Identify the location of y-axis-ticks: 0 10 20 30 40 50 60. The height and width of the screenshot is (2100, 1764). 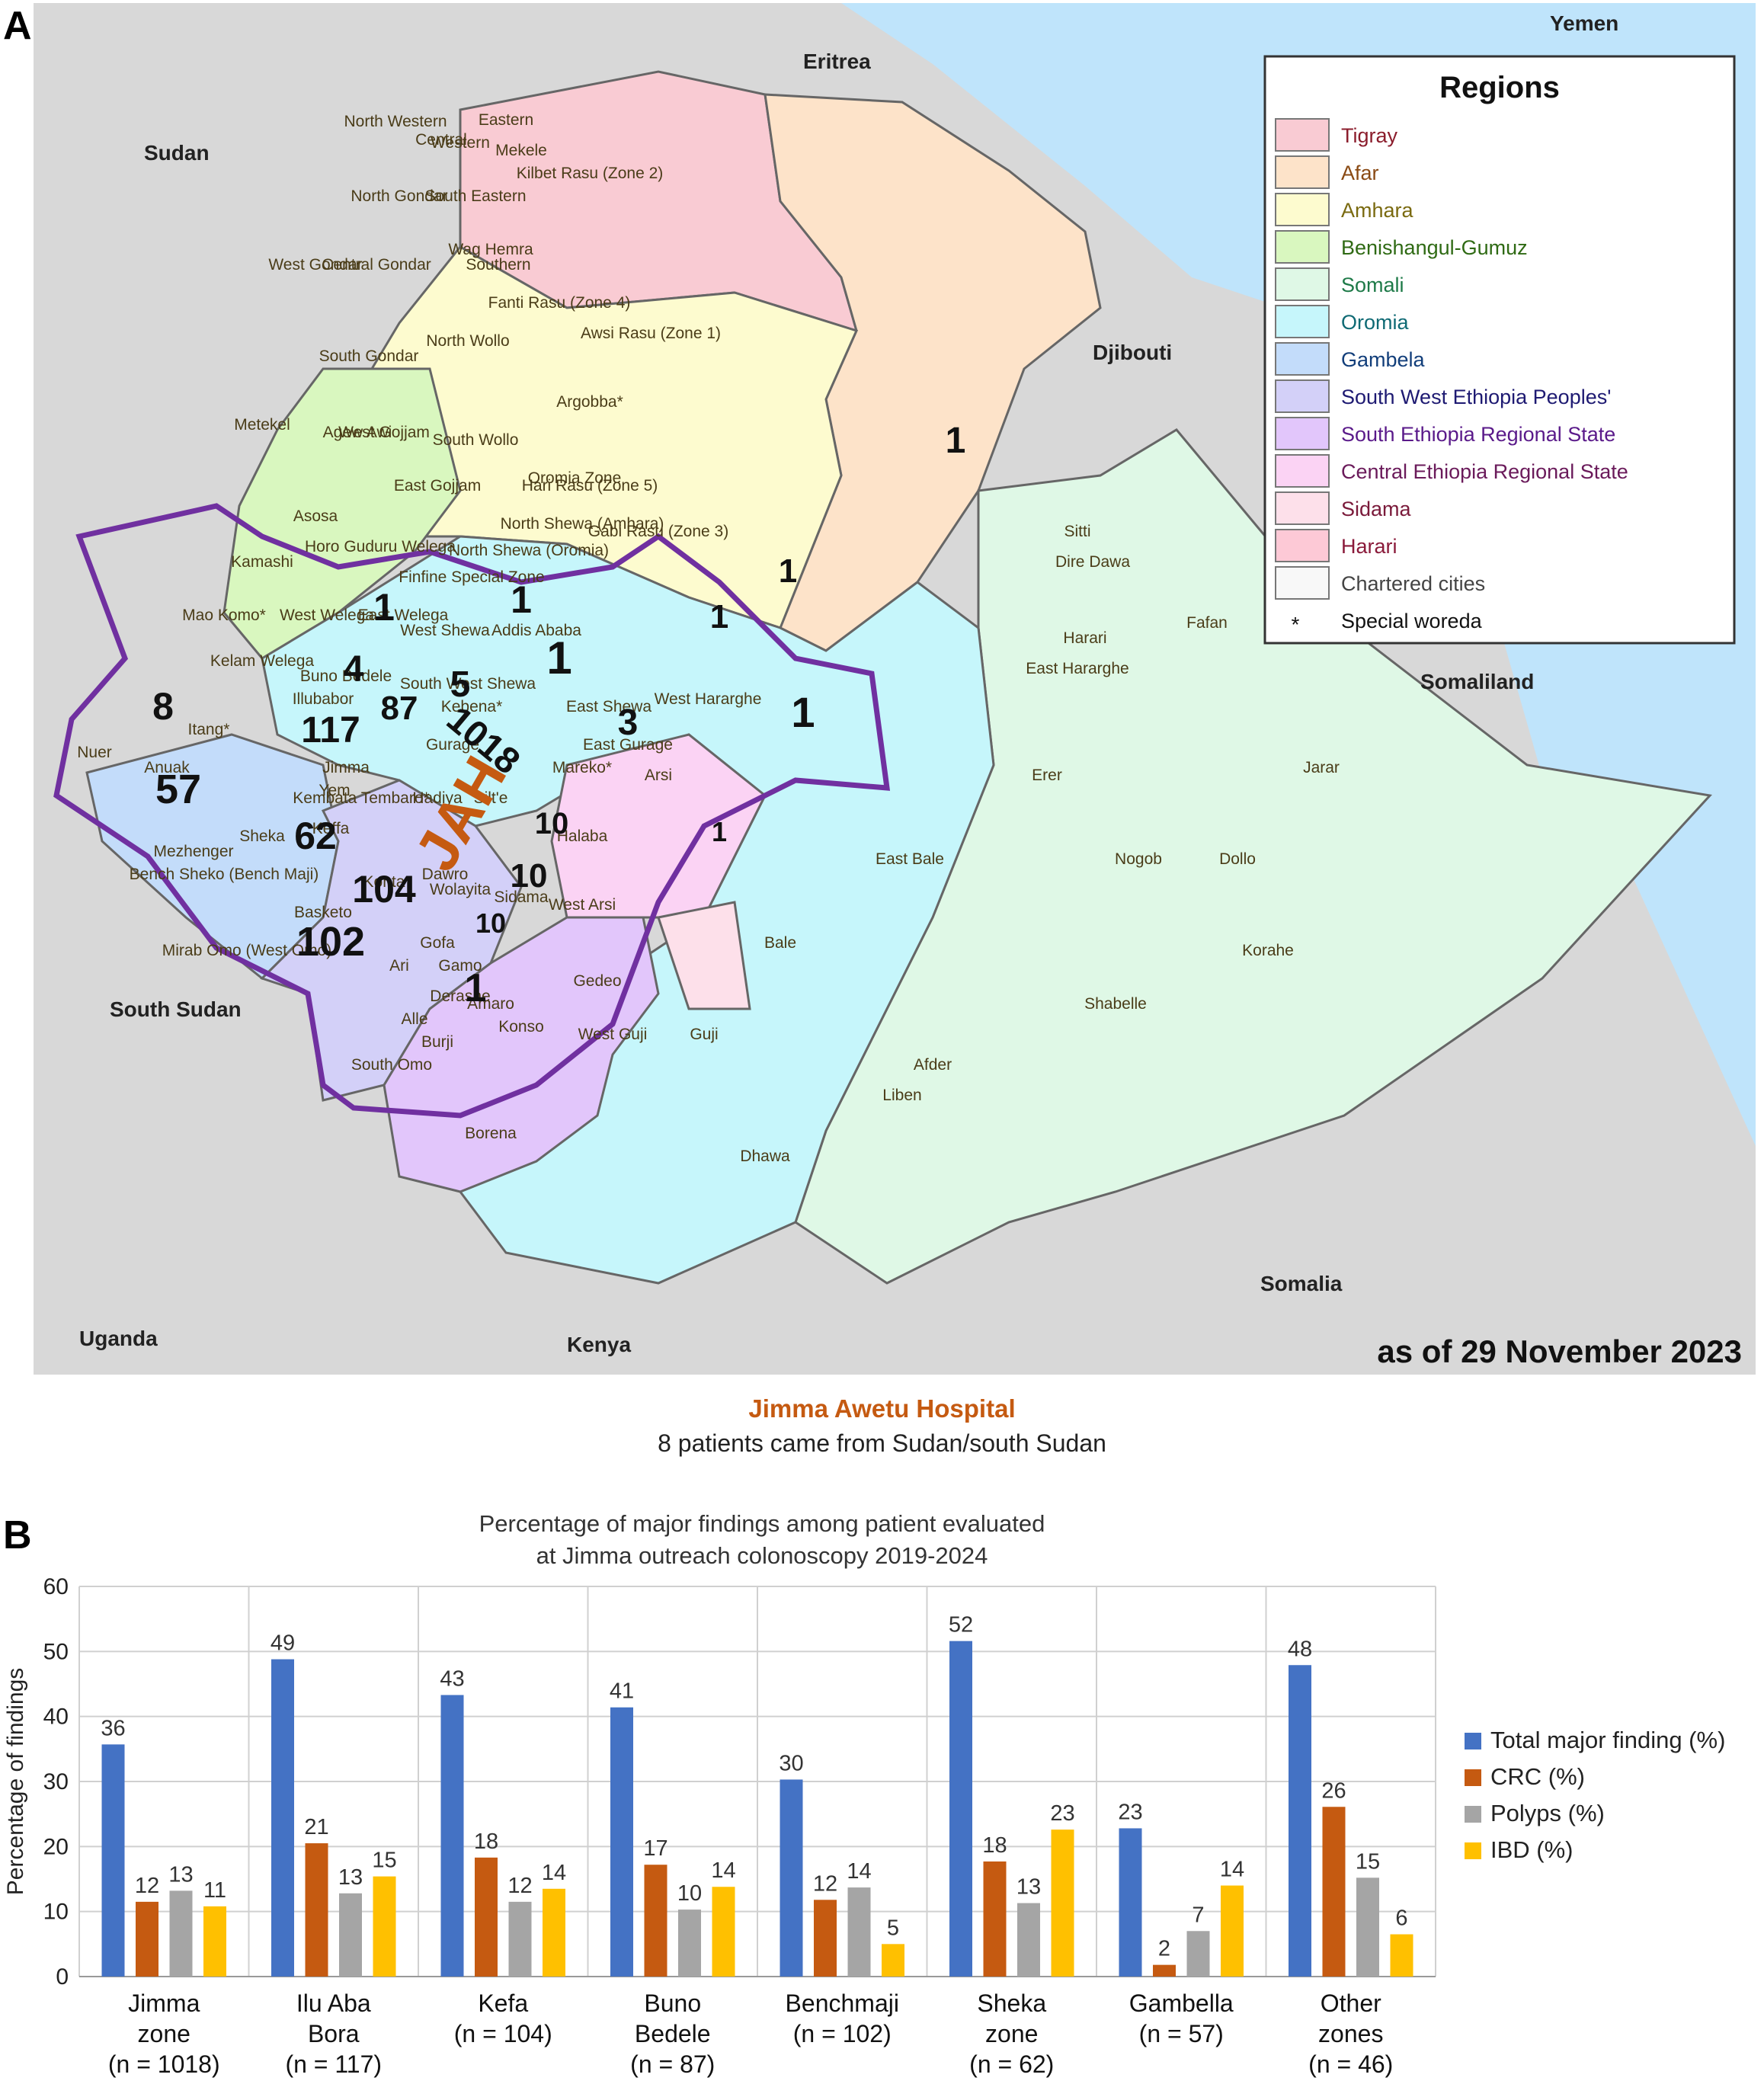
(56, 1782).